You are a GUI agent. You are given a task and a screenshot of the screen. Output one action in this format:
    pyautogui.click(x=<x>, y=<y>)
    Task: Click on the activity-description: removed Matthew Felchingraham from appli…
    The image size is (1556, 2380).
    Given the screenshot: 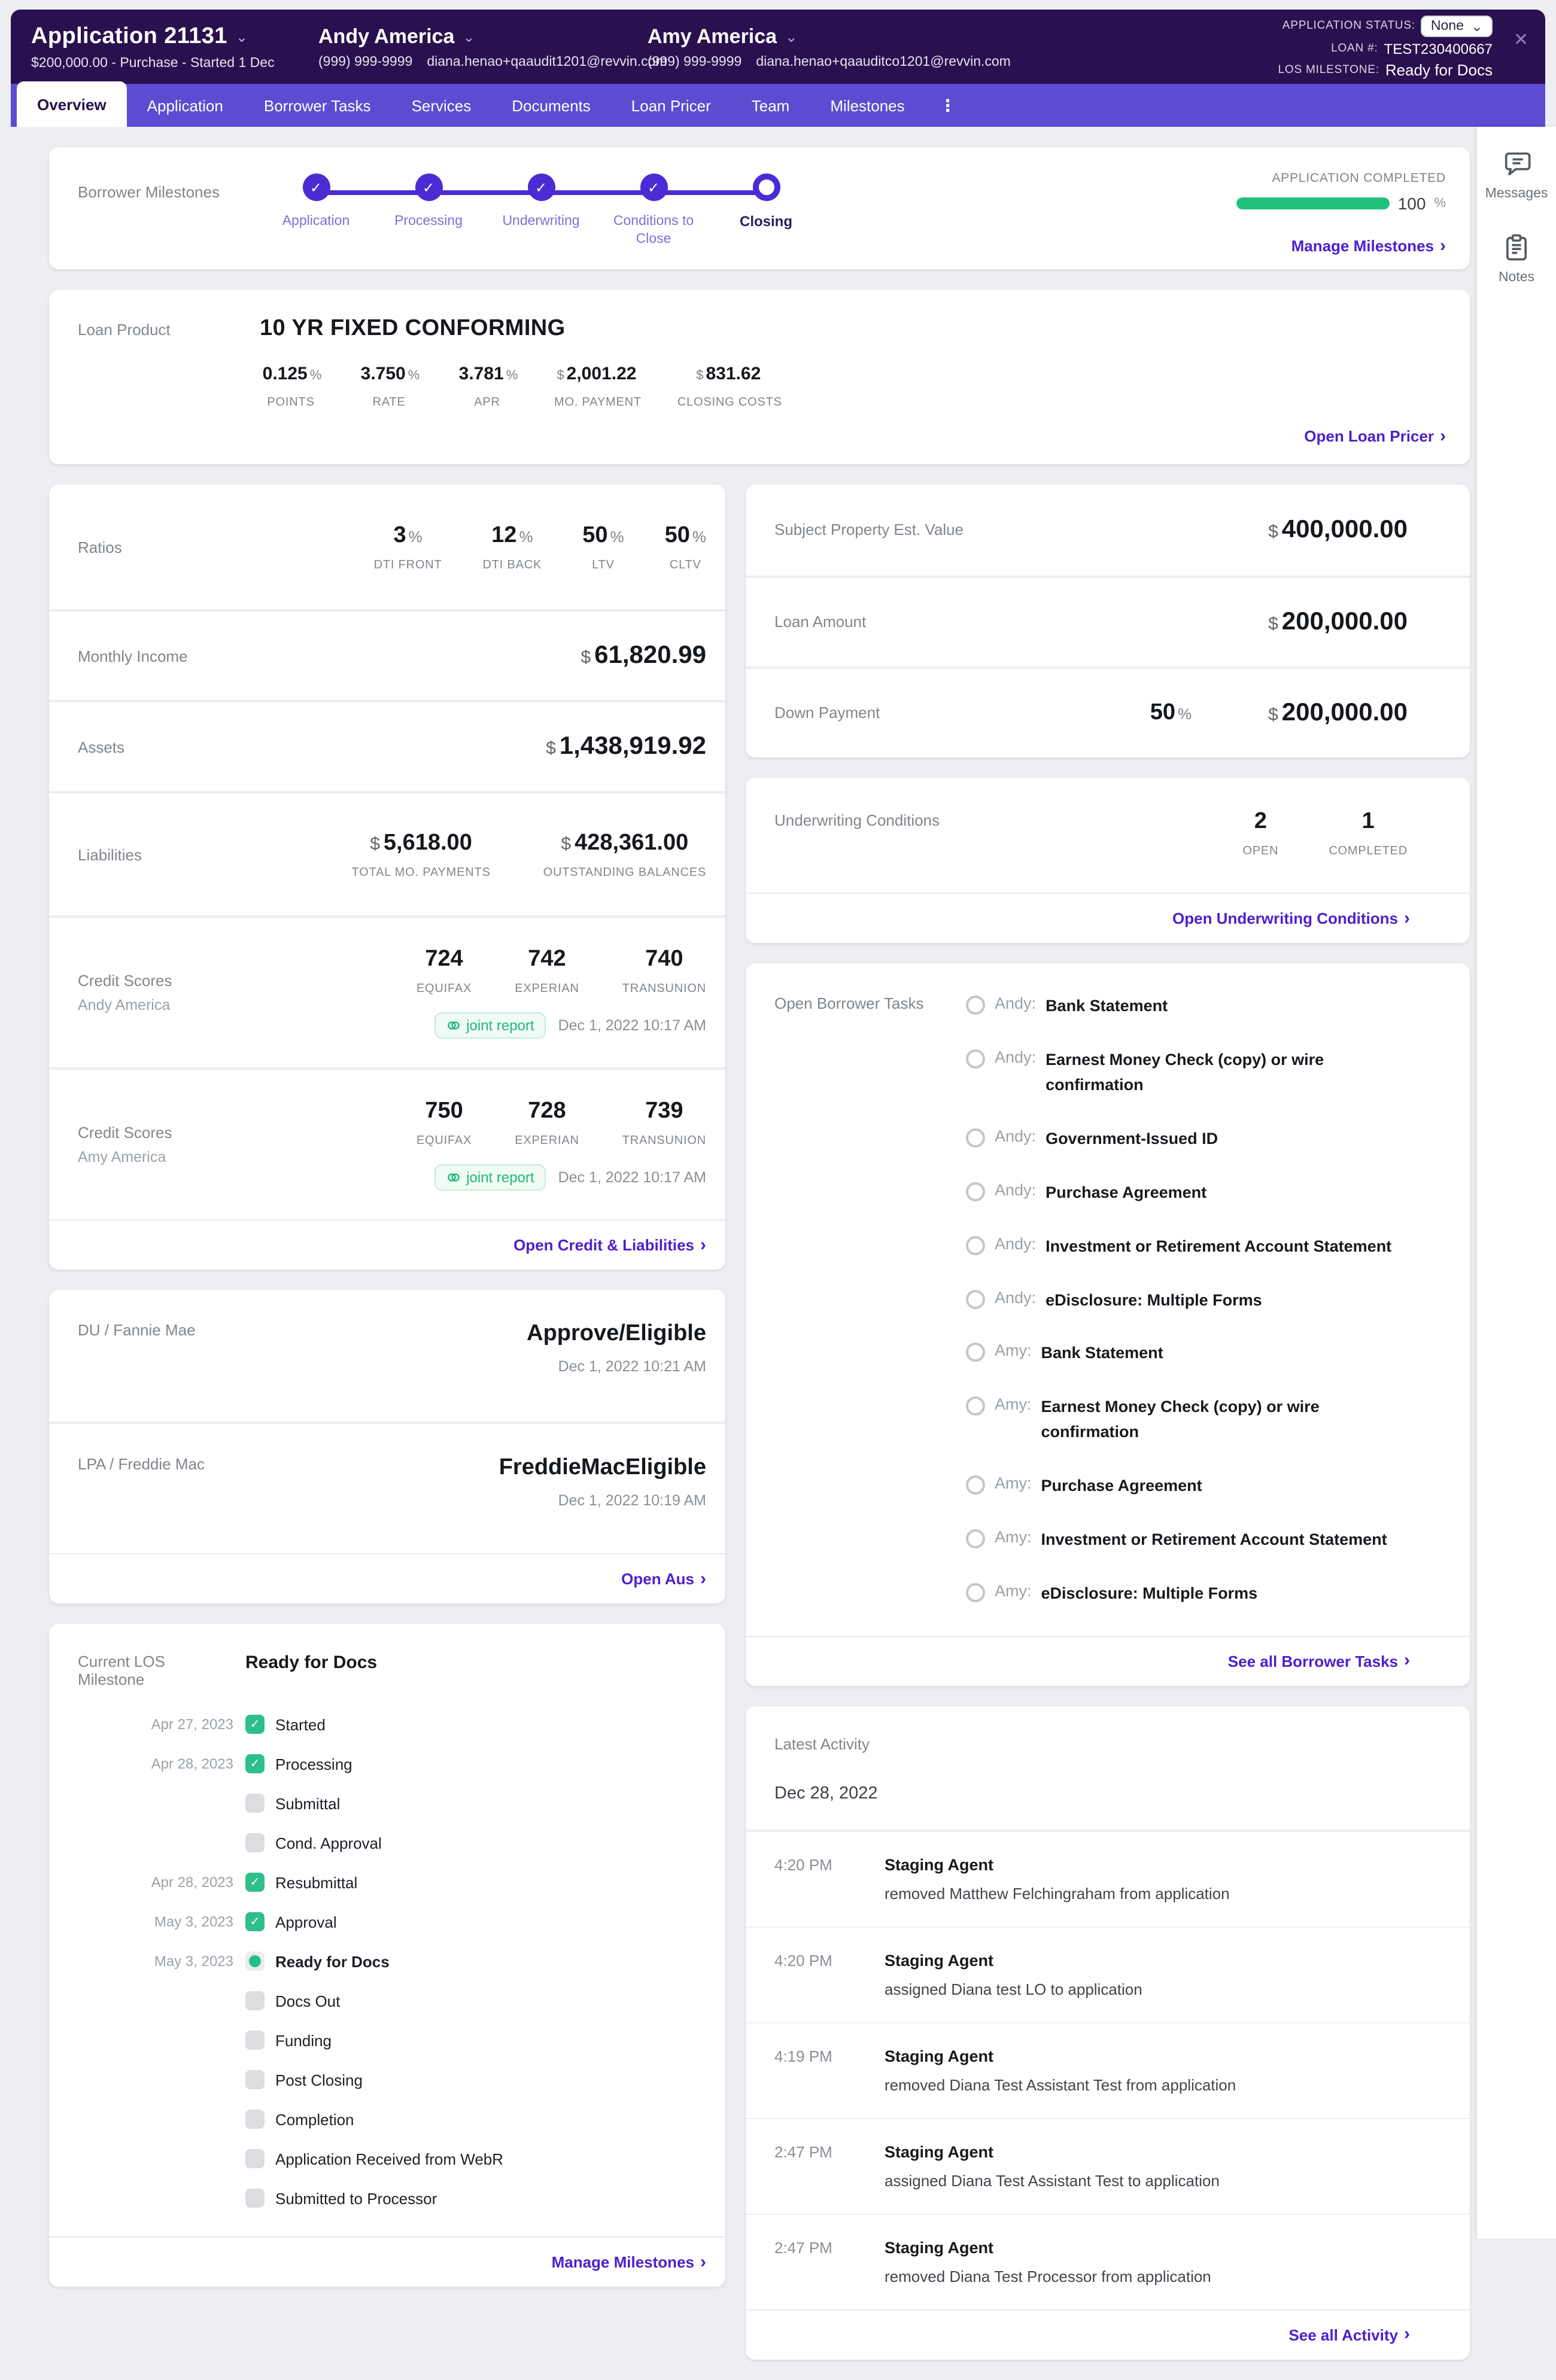 What is the action you would take?
    pyautogui.click(x=1057, y=1893)
    